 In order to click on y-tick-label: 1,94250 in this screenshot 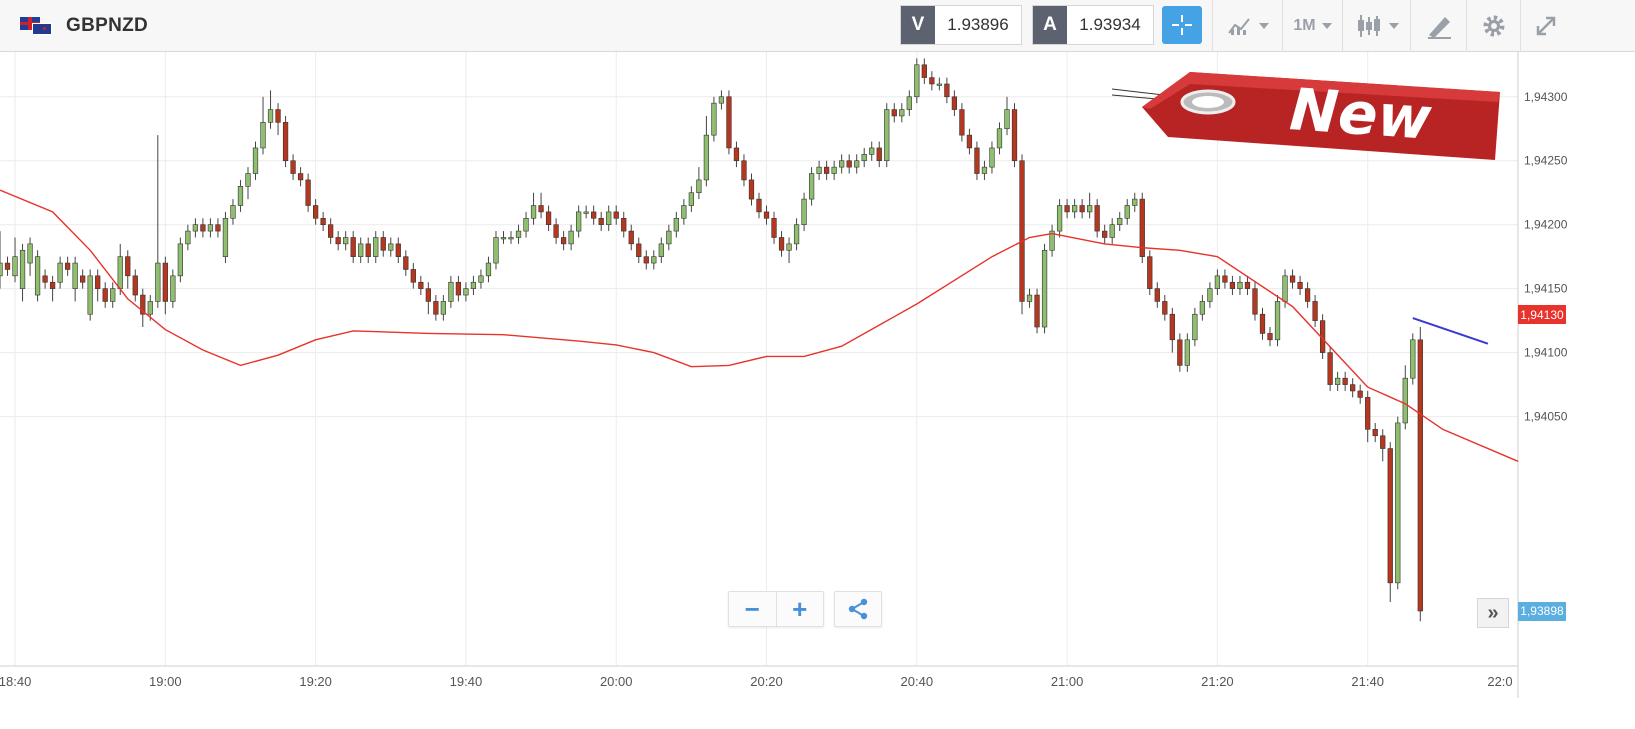, I will do `click(1546, 161)`.